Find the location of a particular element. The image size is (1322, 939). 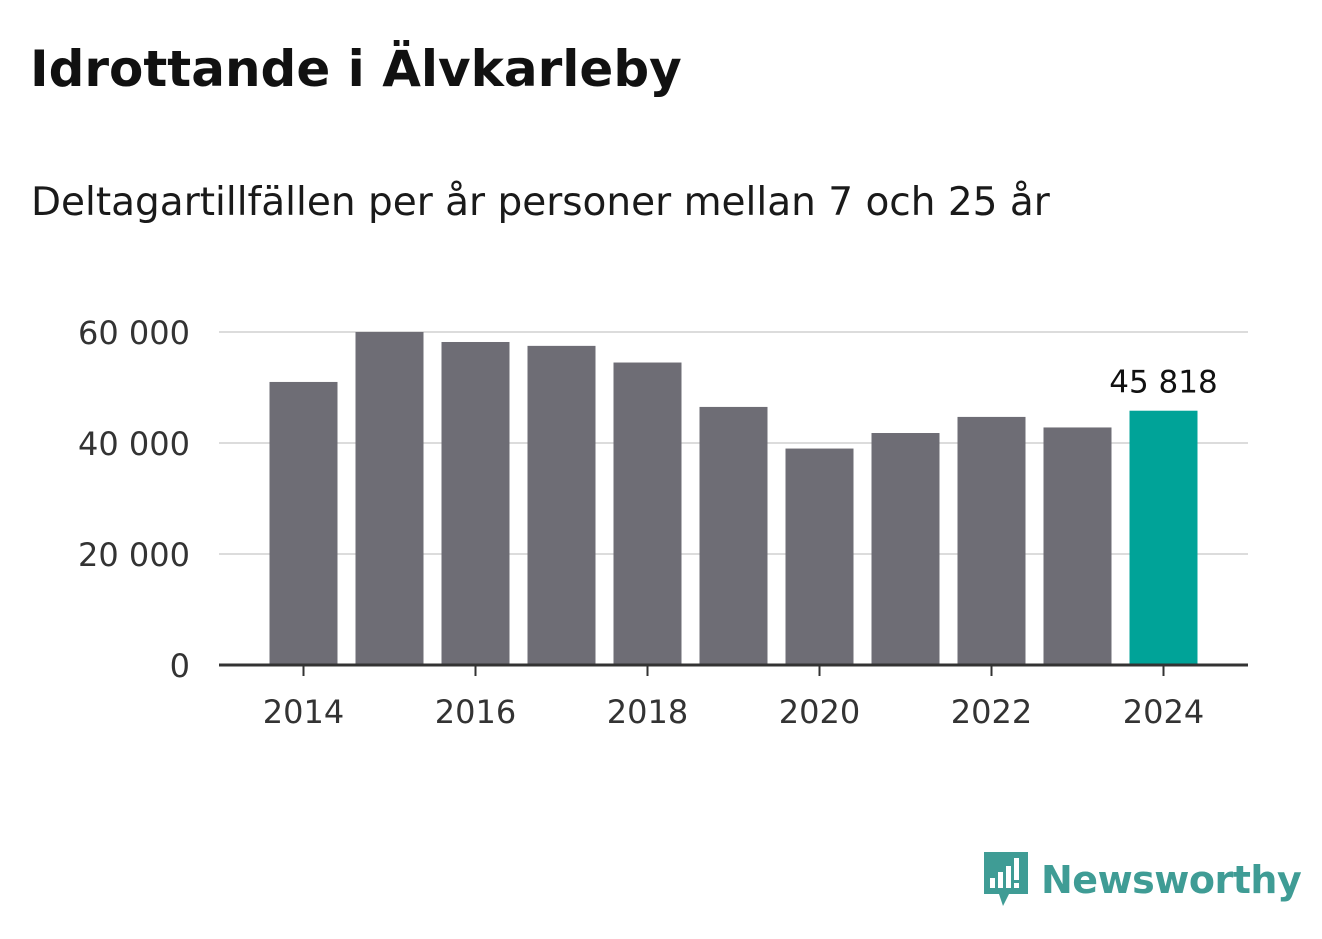

bar-2018 is located at coordinates (647, 513).